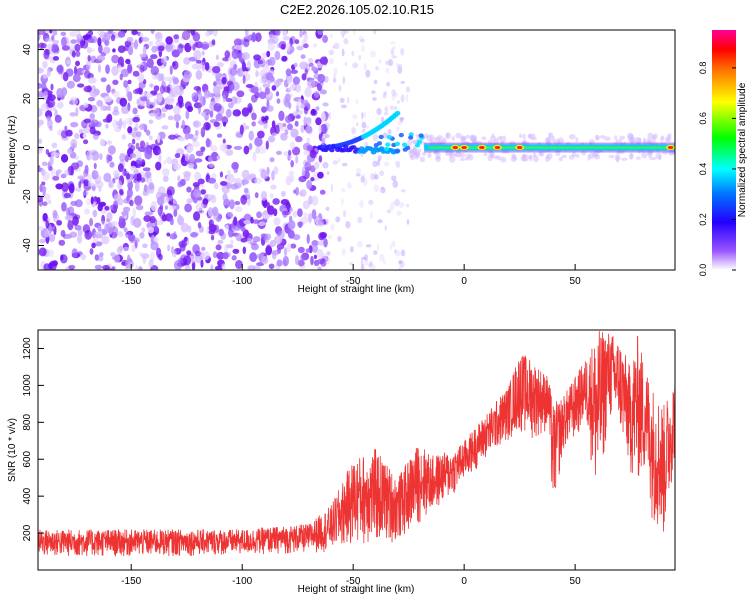 The height and width of the screenshot is (600, 750). I want to click on y-tick-label: 40, so click(27, 50).